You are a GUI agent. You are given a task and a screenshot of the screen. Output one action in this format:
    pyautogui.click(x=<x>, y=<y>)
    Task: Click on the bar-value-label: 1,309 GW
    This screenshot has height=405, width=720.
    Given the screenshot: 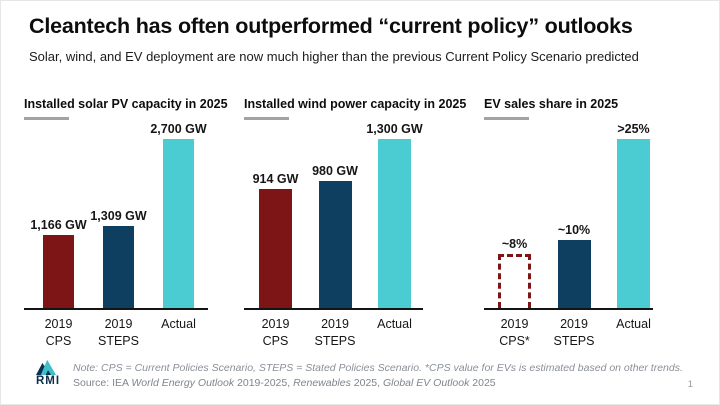 What is the action you would take?
    pyautogui.click(x=118, y=216)
    